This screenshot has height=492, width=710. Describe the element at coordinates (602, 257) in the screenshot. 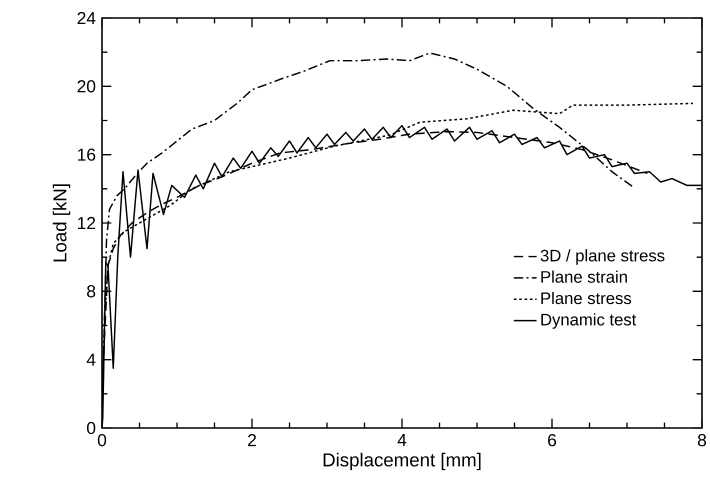

I see `legend-label: 3D / plane stress` at that location.